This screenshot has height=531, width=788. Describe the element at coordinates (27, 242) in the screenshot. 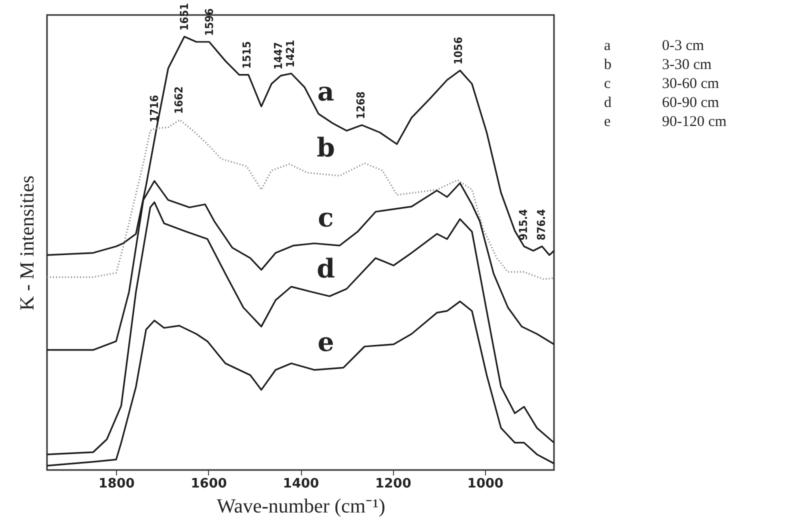

I see `y-axis-title: K - M intensities` at that location.